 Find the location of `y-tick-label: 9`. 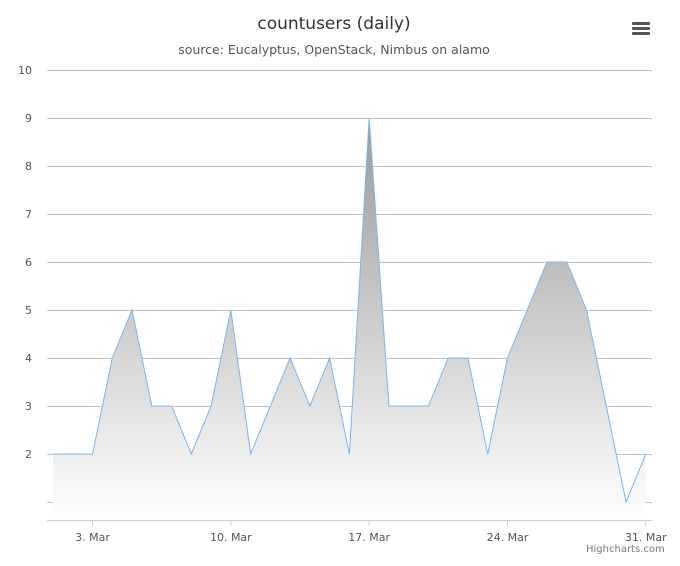

y-tick-label: 9 is located at coordinates (28, 118).